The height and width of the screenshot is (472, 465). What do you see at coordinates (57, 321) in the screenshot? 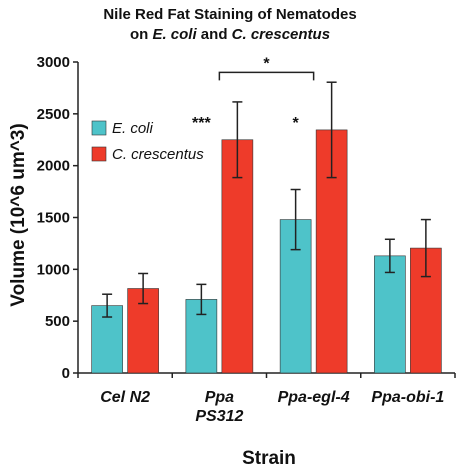
I see `y-tick-label: 500` at bounding box center [57, 321].